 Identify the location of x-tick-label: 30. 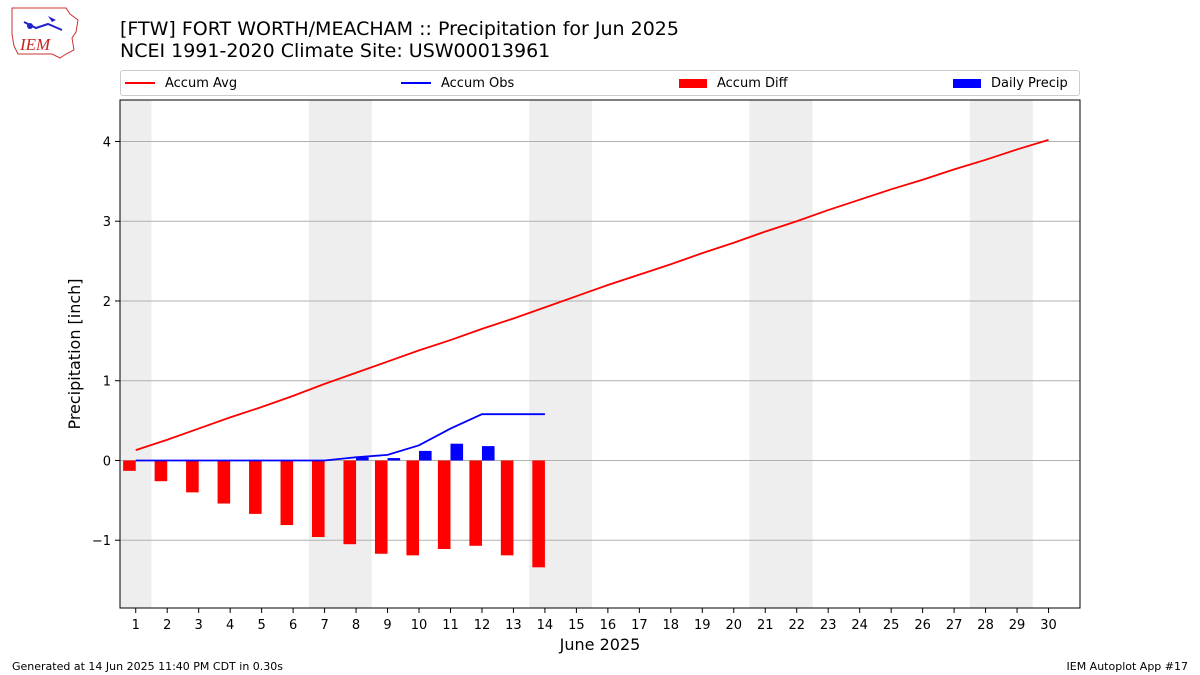
(1048, 625).